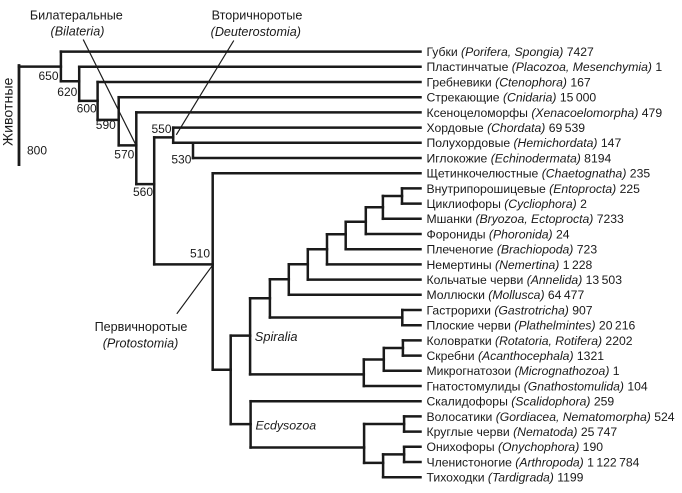  What do you see at coordinates (67, 92) in the screenshot?
I see `svg-text: 620` at bounding box center [67, 92].